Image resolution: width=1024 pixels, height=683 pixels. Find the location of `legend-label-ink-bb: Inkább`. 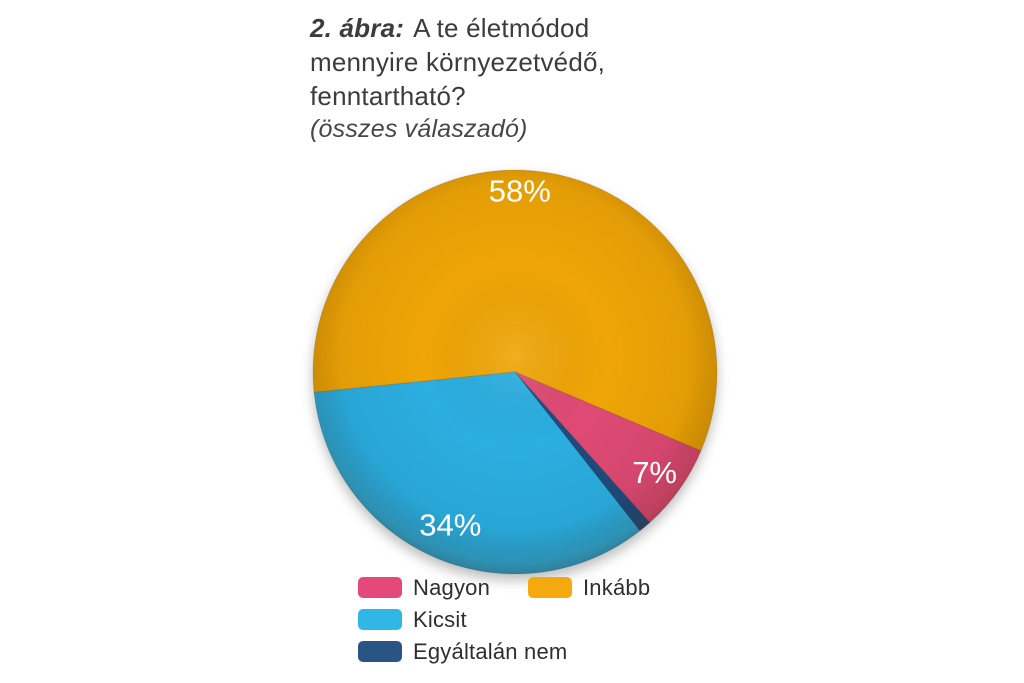

legend-label-ink-bb: Inkább is located at coordinates (617, 587).